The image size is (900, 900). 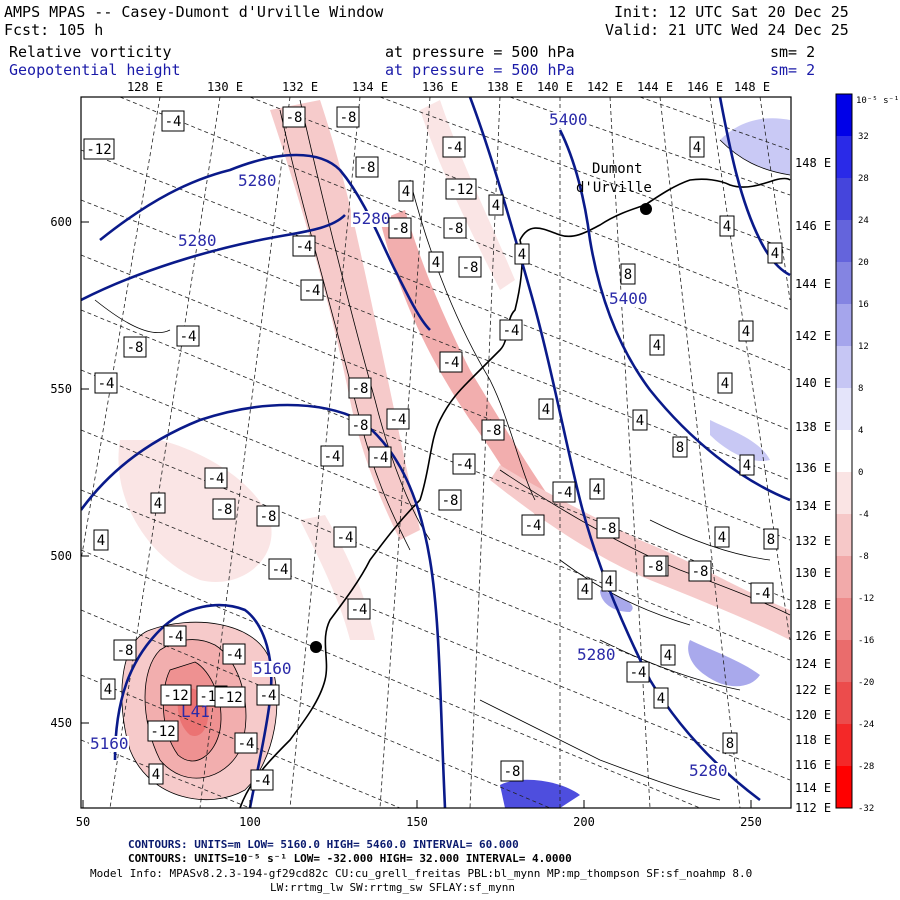 I want to click on right-longitude-label: 128 E, so click(x=813, y=605).